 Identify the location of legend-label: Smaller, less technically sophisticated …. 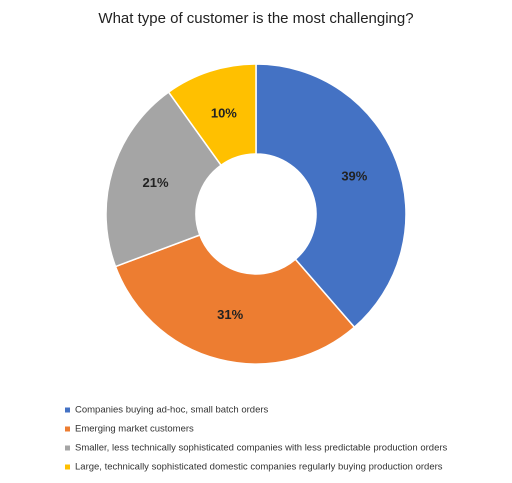
(261, 448).